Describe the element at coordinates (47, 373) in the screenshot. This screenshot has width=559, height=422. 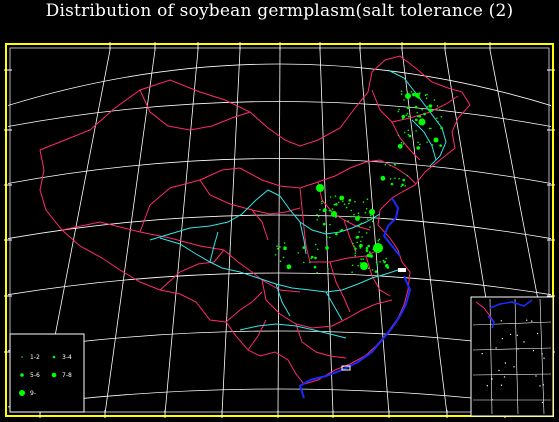
I see `legend-box` at that location.